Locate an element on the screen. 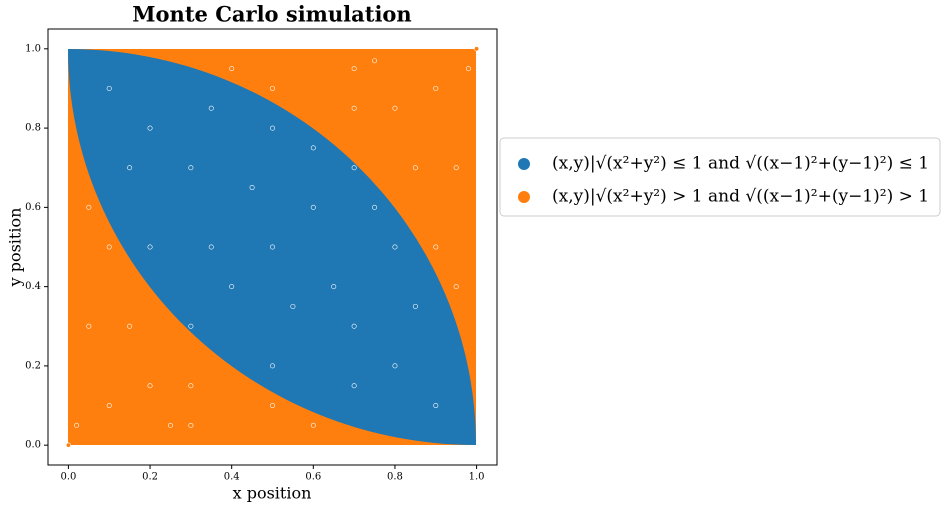 The image size is (945, 510). x-tick-label: 1.0 is located at coordinates (477, 477).